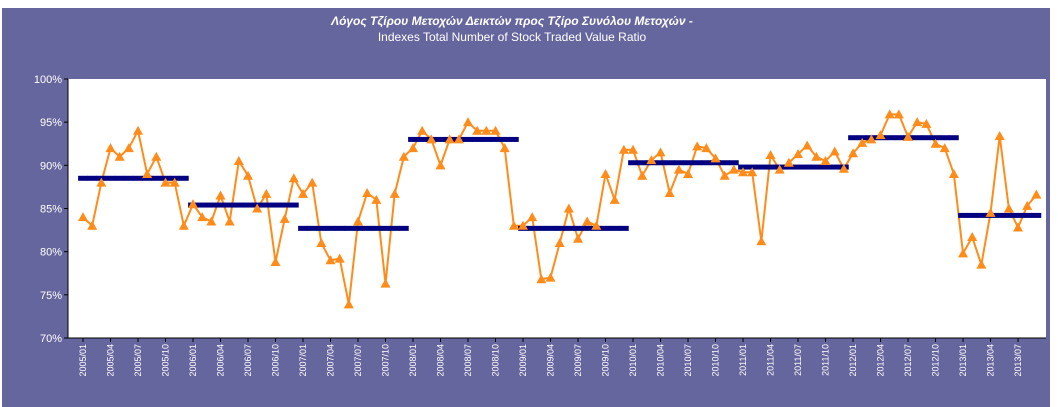  What do you see at coordinates (578, 360) in the screenshot?
I see `x-tick-label: 2009/07` at bounding box center [578, 360].